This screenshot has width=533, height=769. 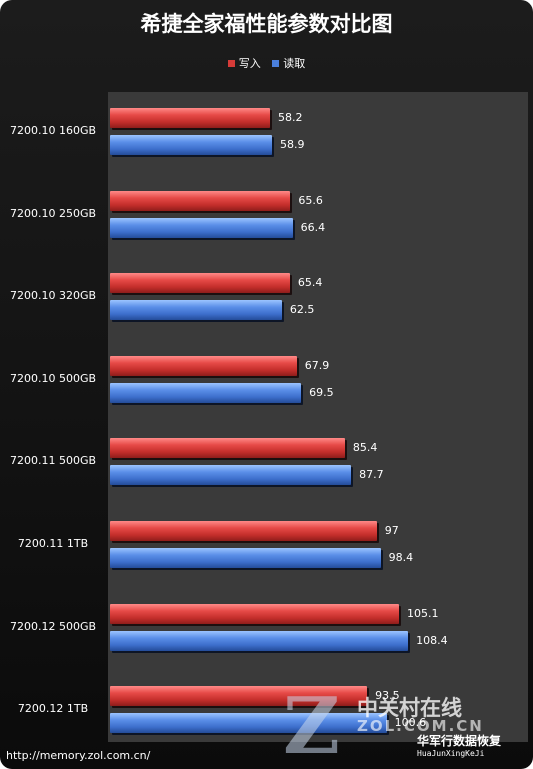 What do you see at coordinates (371, 475) in the screenshot?
I see `data-label: 87.7` at bounding box center [371, 475].